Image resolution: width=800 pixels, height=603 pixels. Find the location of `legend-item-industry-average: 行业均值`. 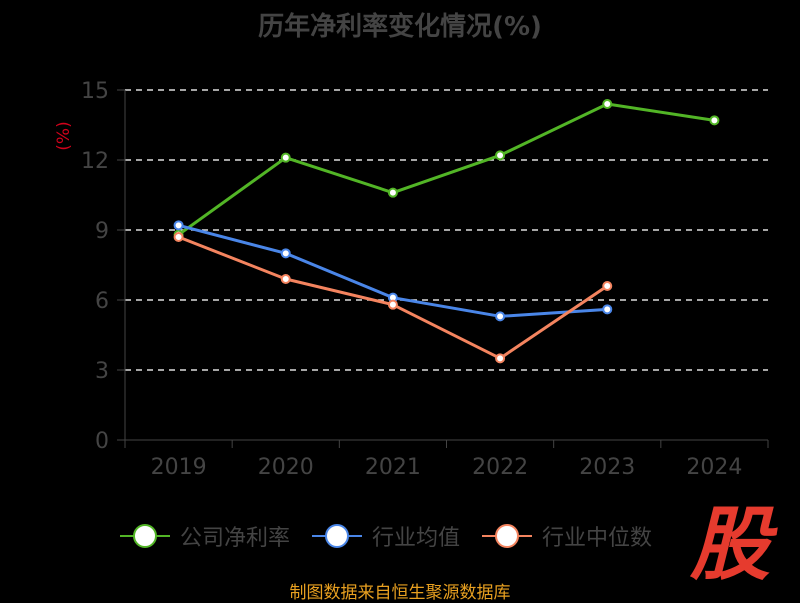

legend-item-industry-average: 行业均值 is located at coordinates (386, 536).